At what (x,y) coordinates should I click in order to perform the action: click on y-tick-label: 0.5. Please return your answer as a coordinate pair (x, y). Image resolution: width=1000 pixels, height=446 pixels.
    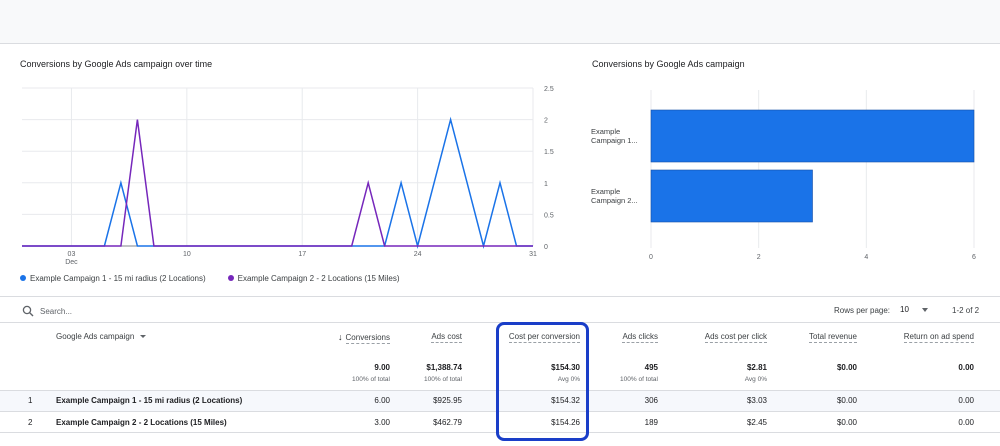
    Looking at the image, I should click on (549, 215).